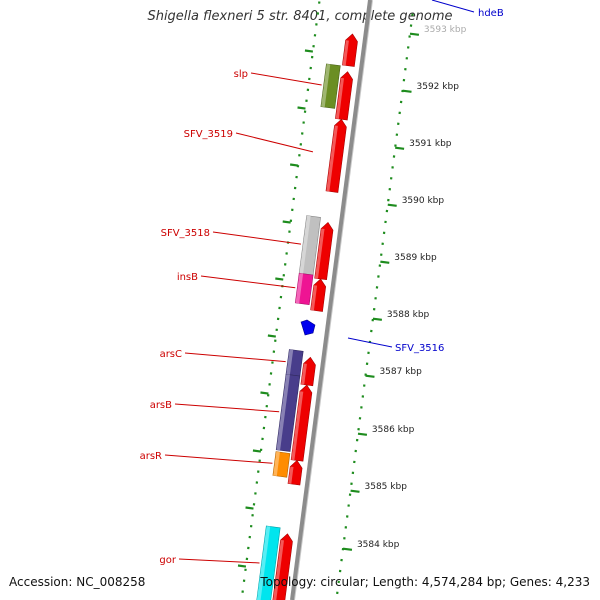  What do you see at coordinates (241, 74) in the screenshot?
I see `gene-label-slp: slp` at bounding box center [241, 74].